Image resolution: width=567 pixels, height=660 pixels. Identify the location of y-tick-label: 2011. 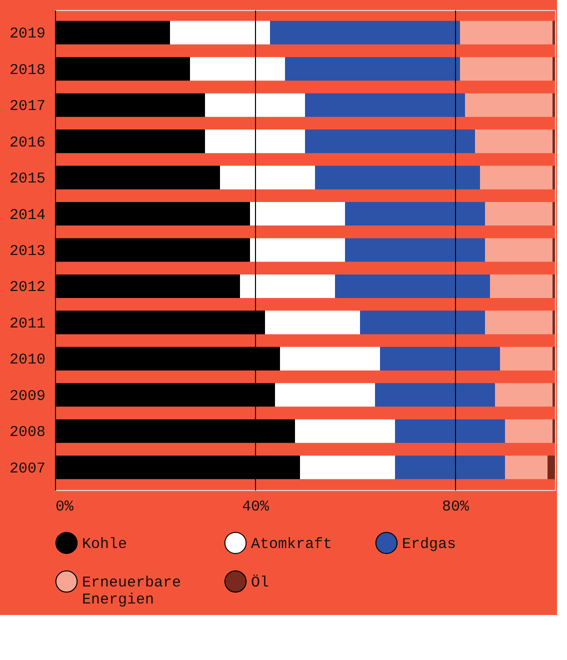
(27, 323).